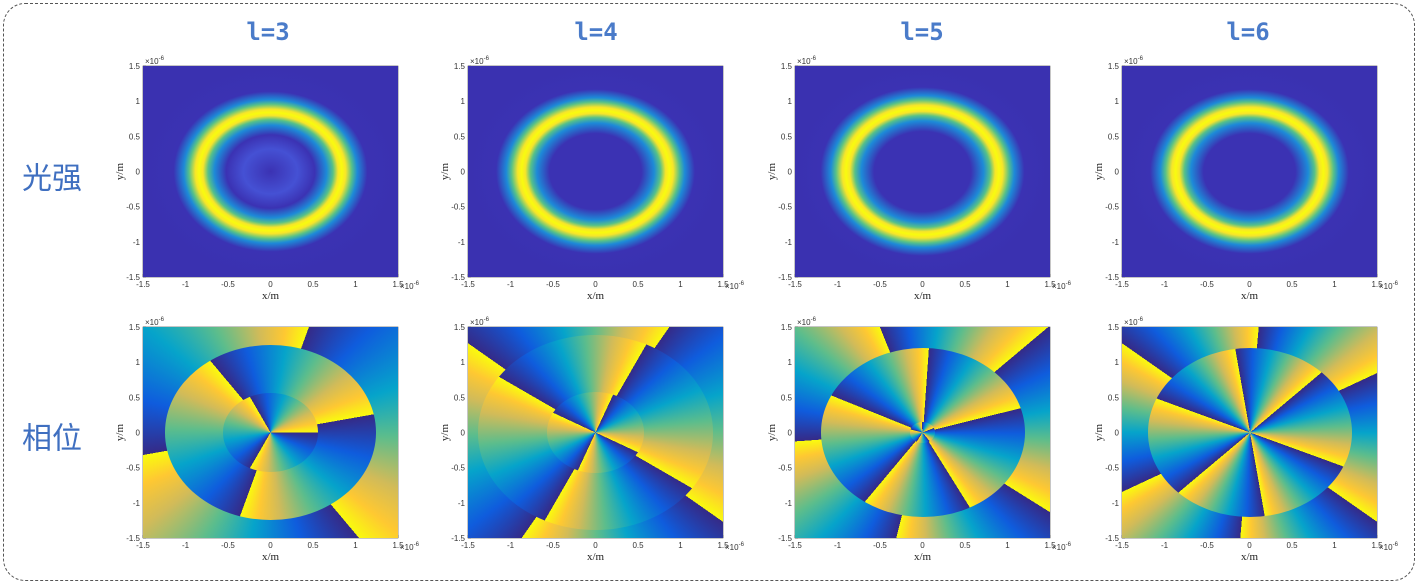 This screenshot has height=586, width=1420. What do you see at coordinates (922, 171) in the screenshot?
I see `intensity-map` at bounding box center [922, 171].